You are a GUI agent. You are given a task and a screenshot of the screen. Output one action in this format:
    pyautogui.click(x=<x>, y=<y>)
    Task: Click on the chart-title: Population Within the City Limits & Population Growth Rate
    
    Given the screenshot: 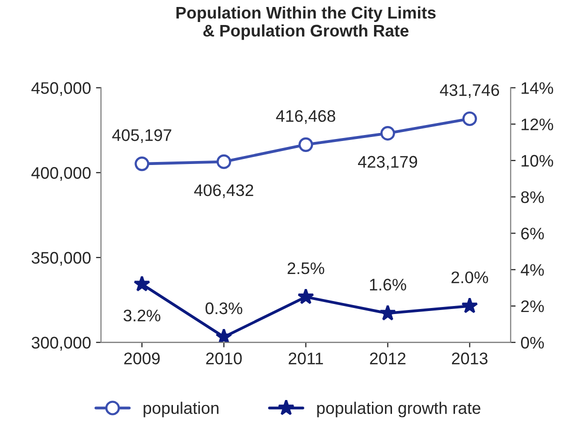 What is the action you would take?
    pyautogui.click(x=306, y=23)
    